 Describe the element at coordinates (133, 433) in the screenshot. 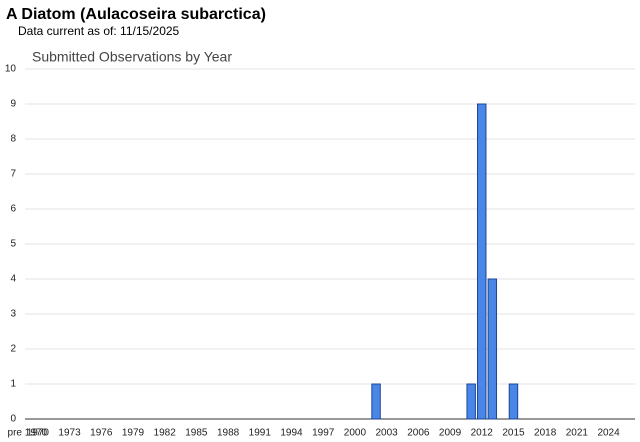

I see `x-tick-label: 1979` at that location.